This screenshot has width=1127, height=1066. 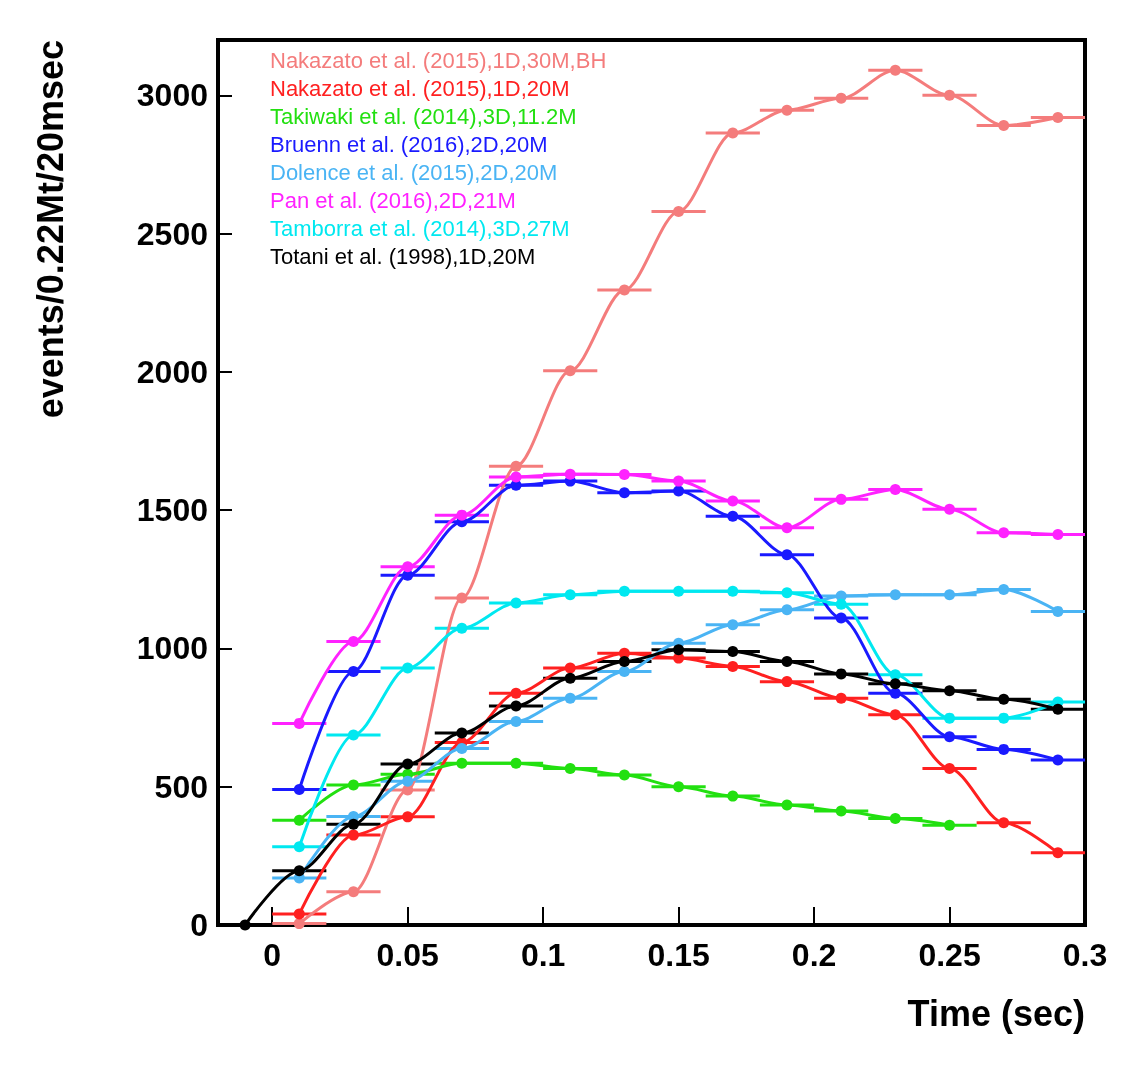 What do you see at coordinates (172, 510) in the screenshot?
I see `y-tick-label: 1500` at bounding box center [172, 510].